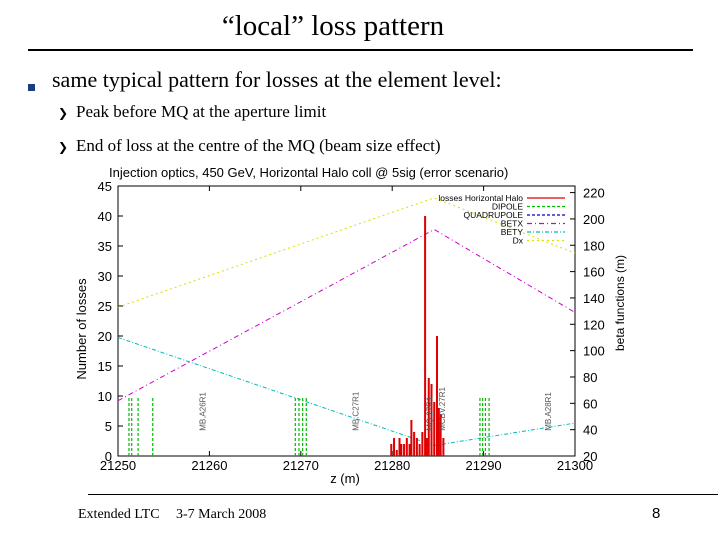  Describe the element at coordinates (548, 411) in the screenshot. I see `element-label: MB.A28R1` at that location.